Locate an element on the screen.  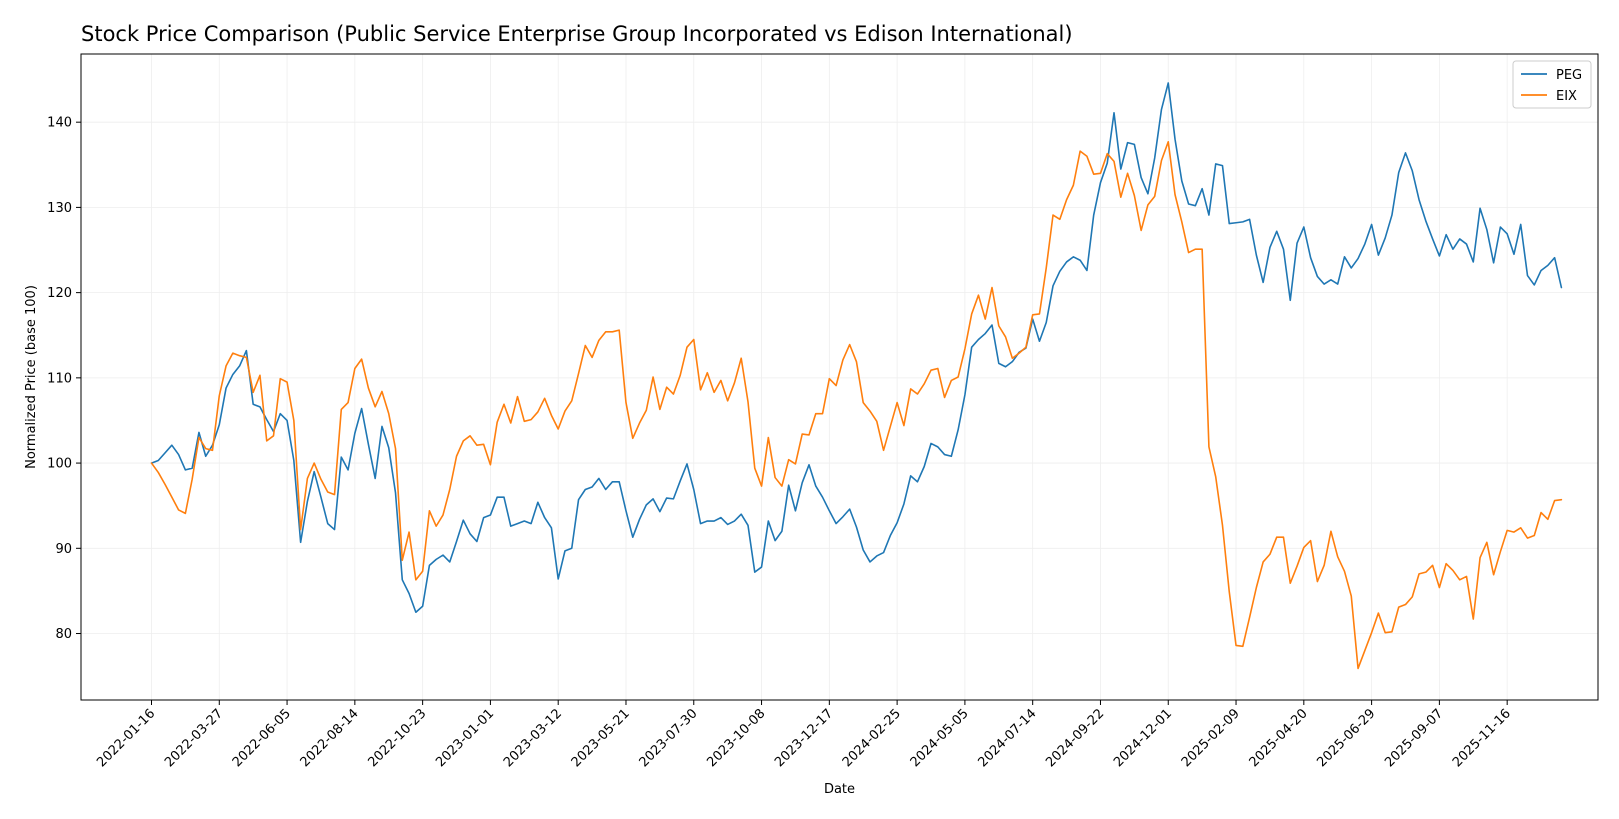
y-axis-label: Normalized Price (base 100) is located at coordinates (31, 377).